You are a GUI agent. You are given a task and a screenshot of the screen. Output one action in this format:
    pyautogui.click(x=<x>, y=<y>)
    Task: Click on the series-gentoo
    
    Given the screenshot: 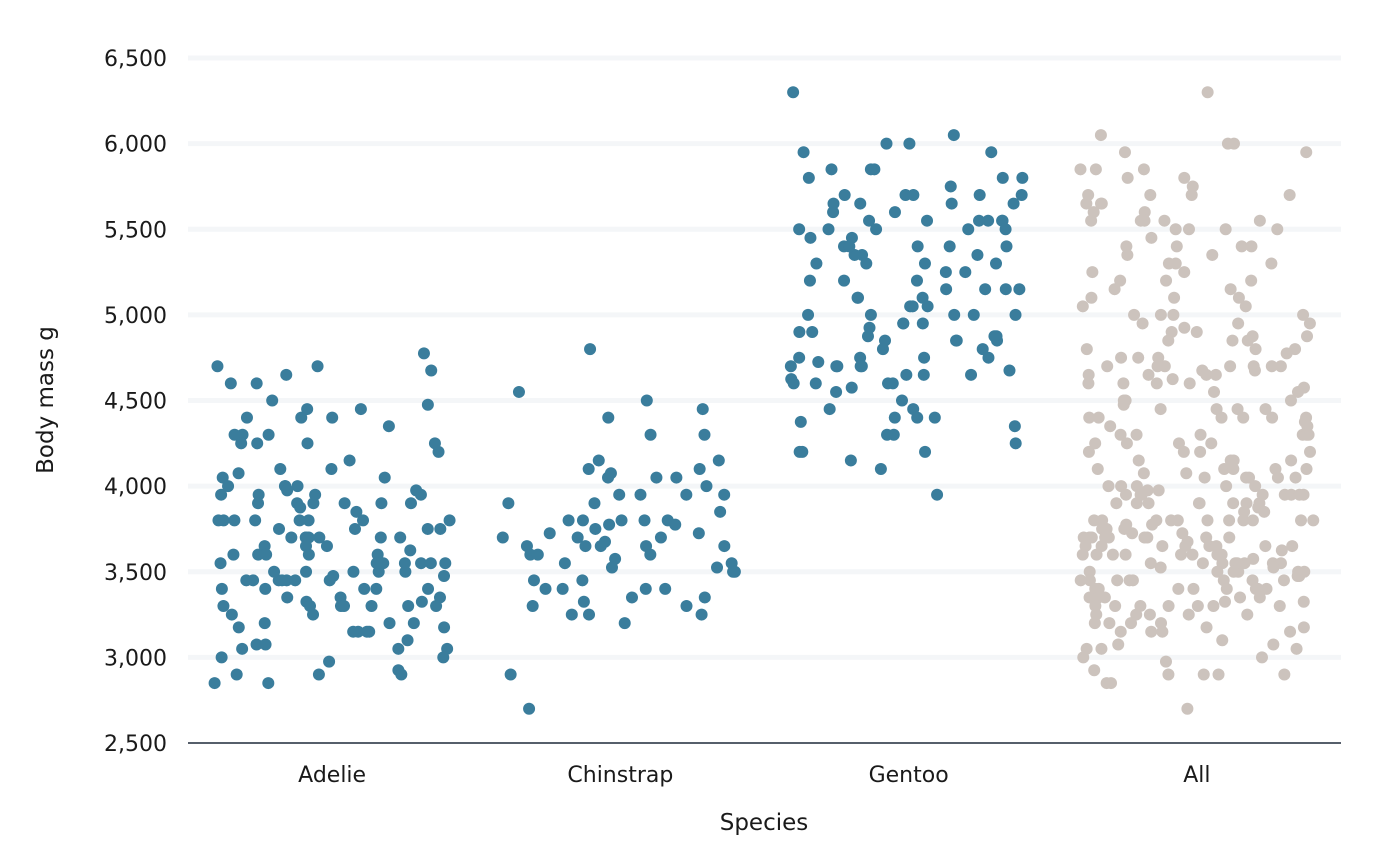 What is the action you would take?
    pyautogui.click(x=906, y=293)
    